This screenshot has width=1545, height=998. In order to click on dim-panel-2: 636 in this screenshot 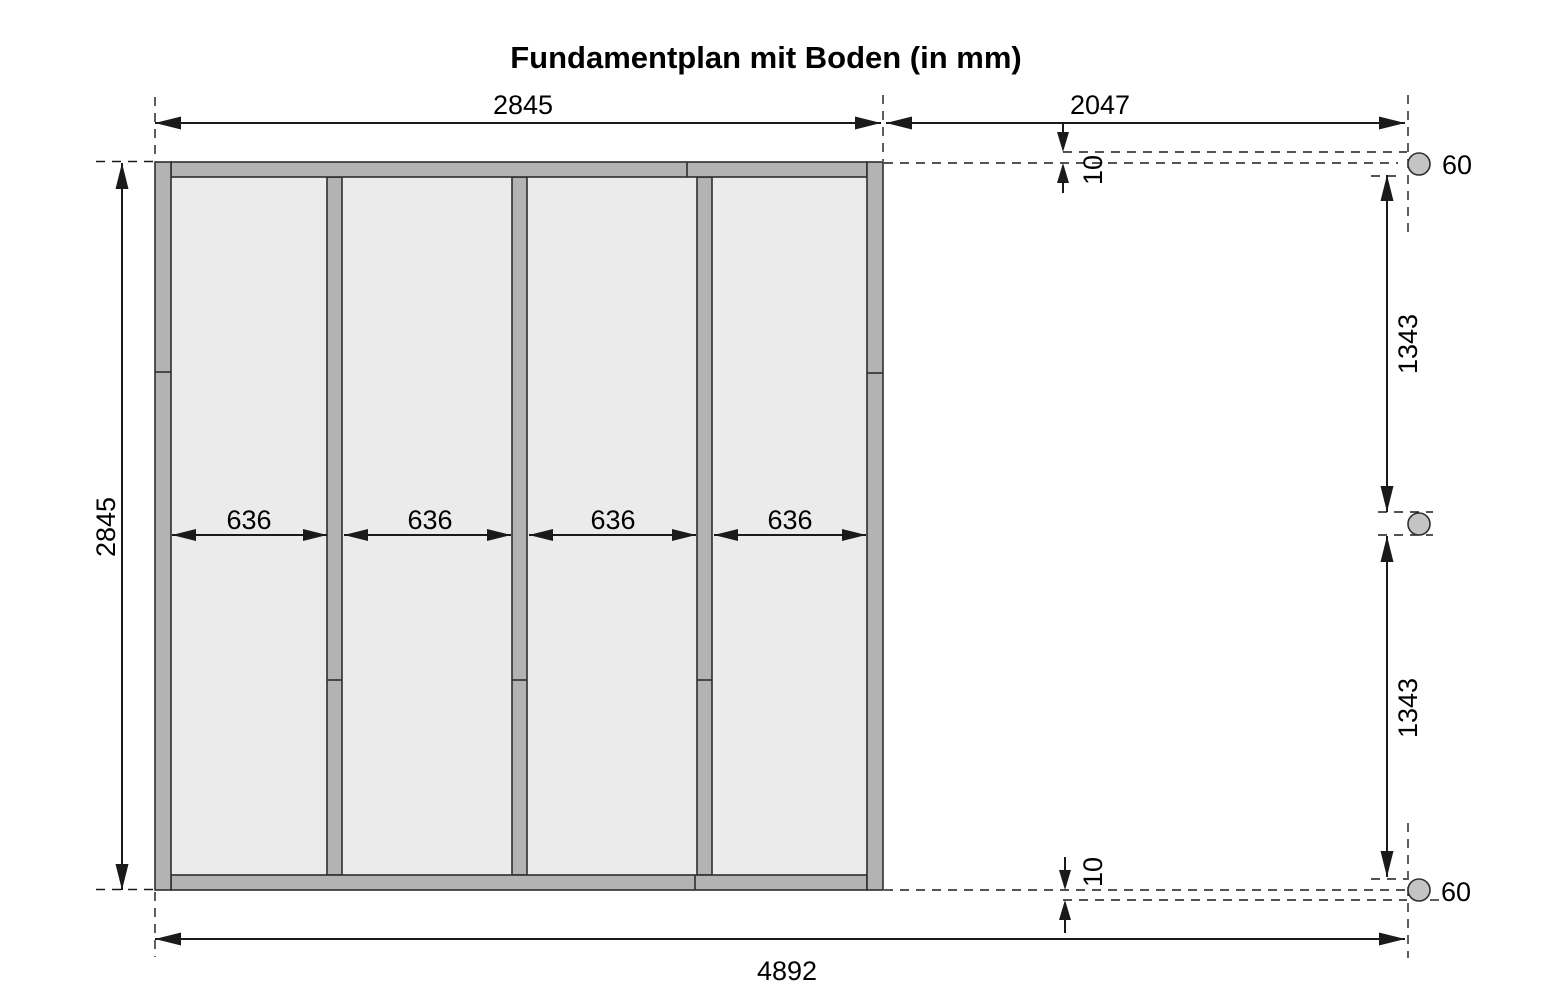, I will do `click(427, 523)`.